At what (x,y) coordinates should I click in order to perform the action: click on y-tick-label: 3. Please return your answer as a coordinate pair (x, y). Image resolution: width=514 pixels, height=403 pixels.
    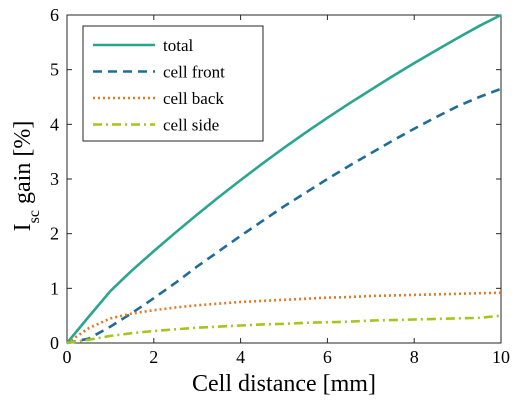
    Looking at the image, I should click on (54, 179).